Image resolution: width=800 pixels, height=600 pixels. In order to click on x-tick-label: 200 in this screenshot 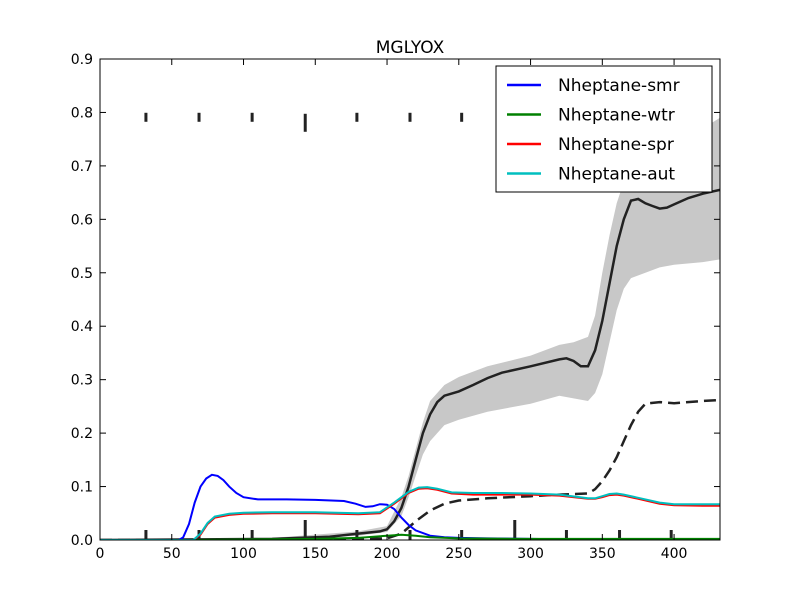, I will do `click(387, 554)`.